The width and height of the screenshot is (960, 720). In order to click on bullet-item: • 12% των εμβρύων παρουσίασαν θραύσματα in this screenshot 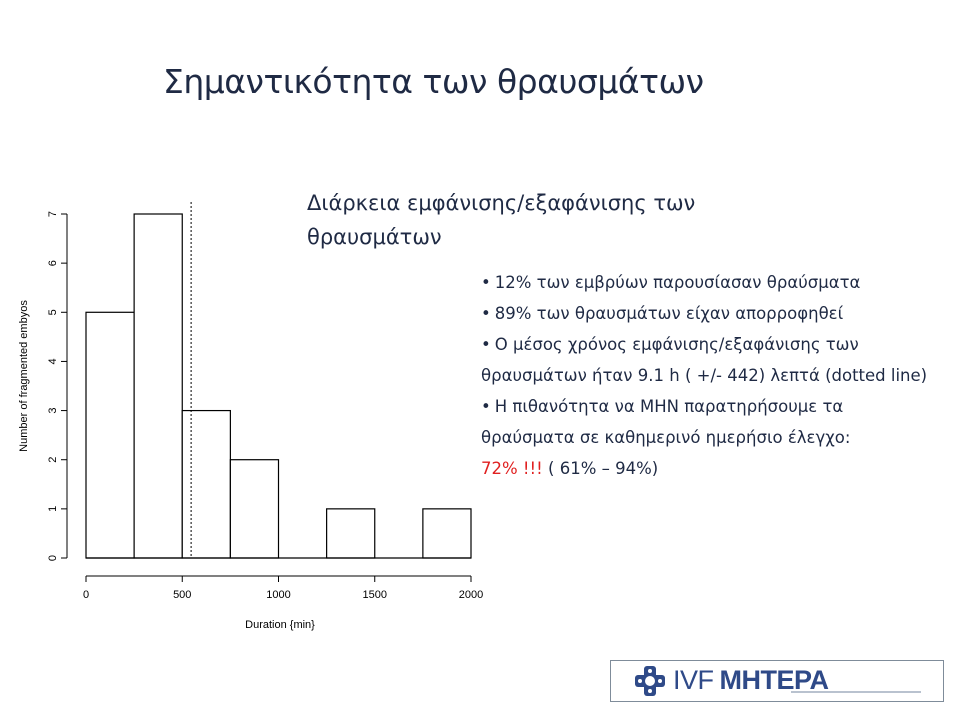, I will do `click(711, 282)`.